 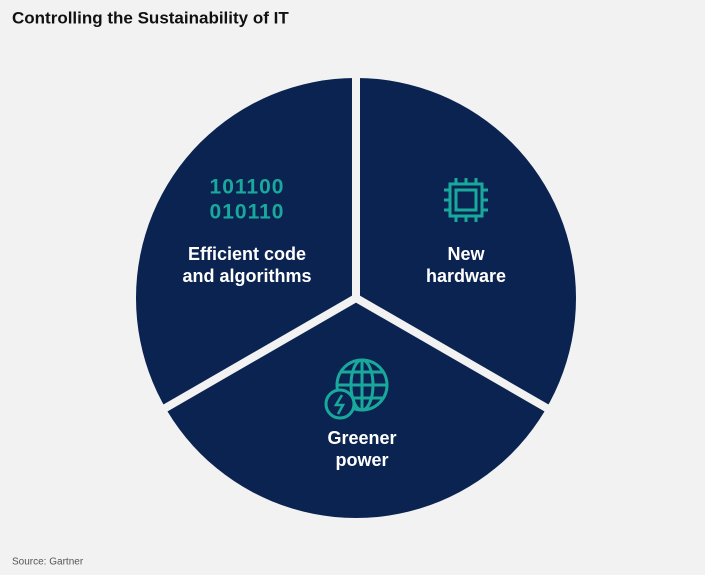 What do you see at coordinates (247, 212) in the screenshot?
I see `binary-icon: 010110` at bounding box center [247, 212].